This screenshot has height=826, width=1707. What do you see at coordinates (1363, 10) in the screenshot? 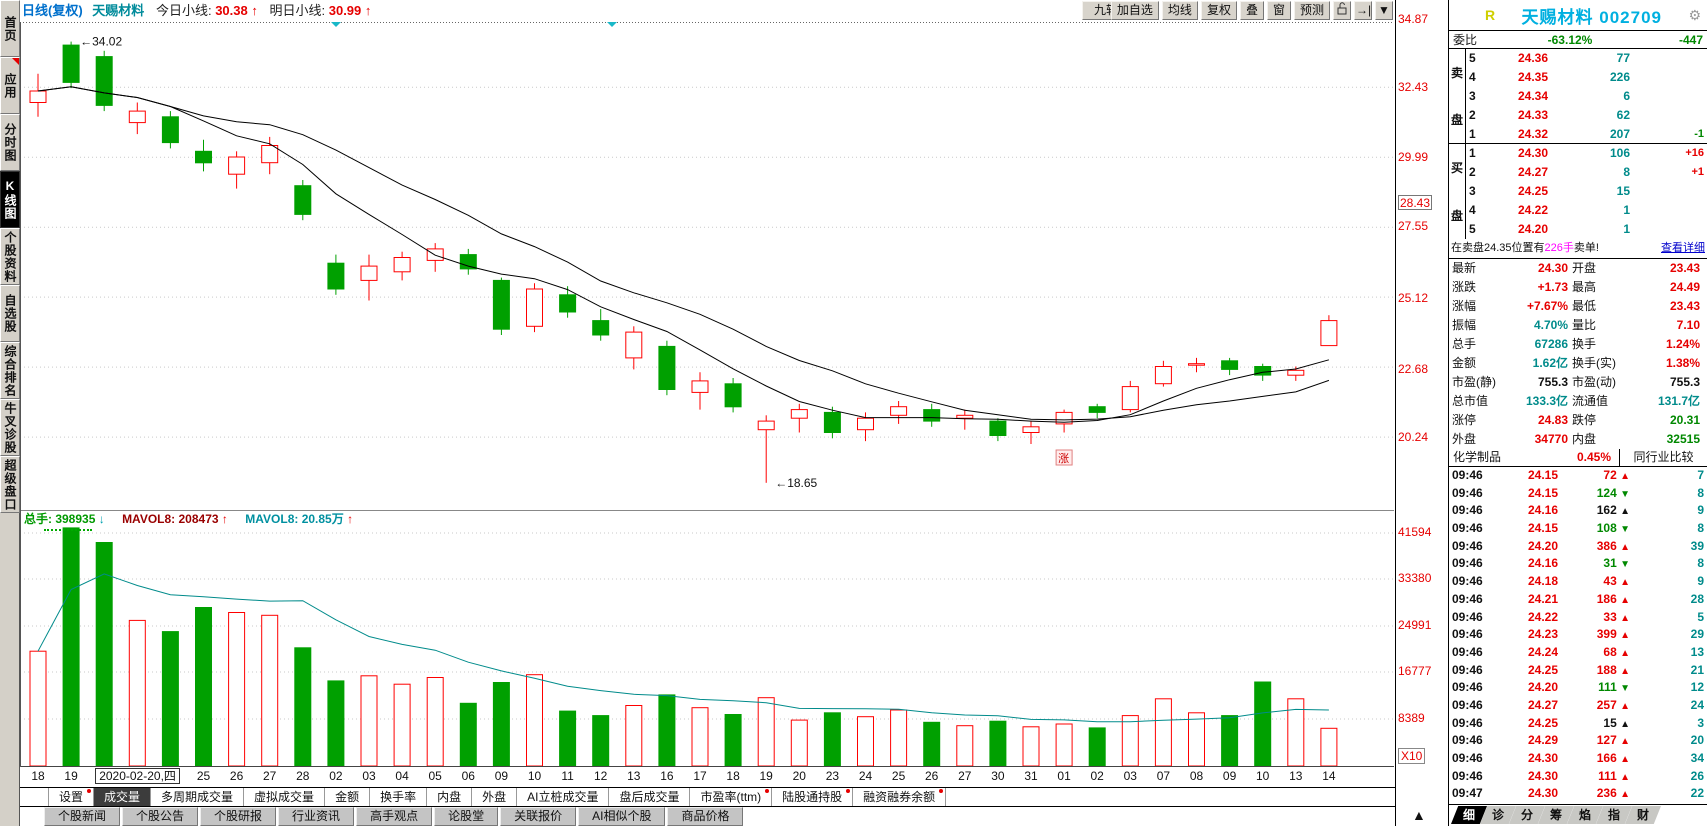
I see `goto-end-icon: →|` at bounding box center [1363, 10].